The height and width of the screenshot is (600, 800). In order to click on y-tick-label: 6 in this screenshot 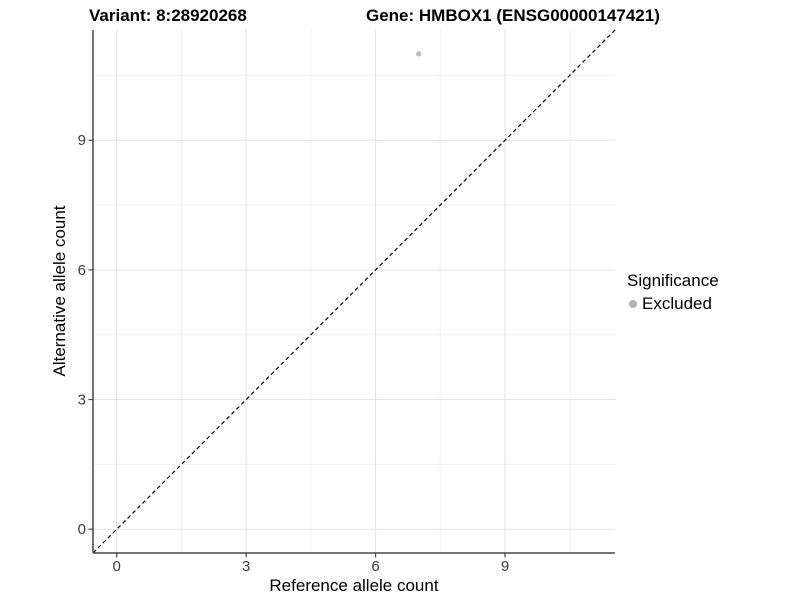, I will do `click(82, 270)`.